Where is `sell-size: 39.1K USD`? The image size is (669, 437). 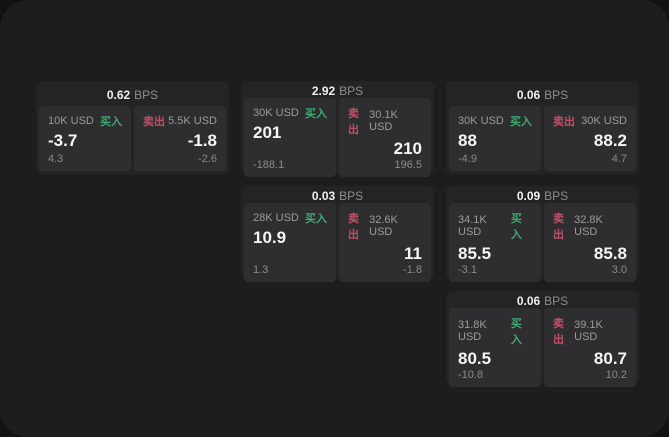
sell-size: 39.1K USD is located at coordinates (588, 331).